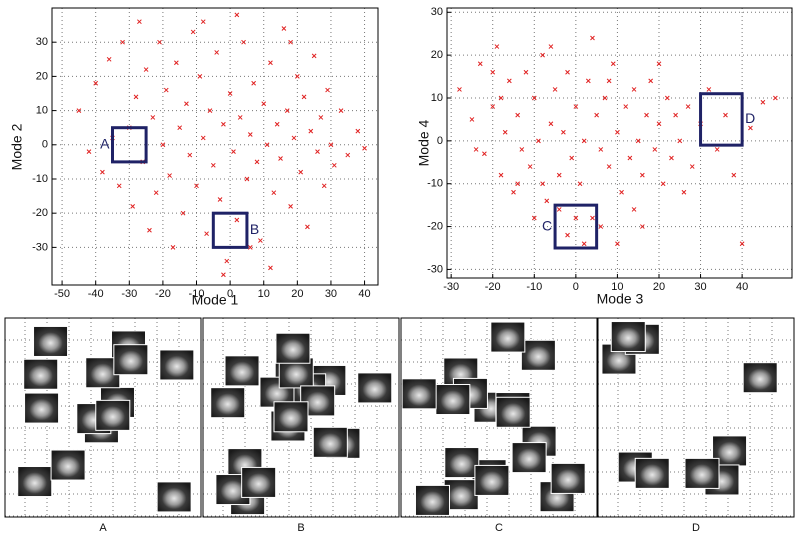 The image size is (800, 536). What do you see at coordinates (493, 287) in the screenshot?
I see `x-tick-label: -20` at bounding box center [493, 287].